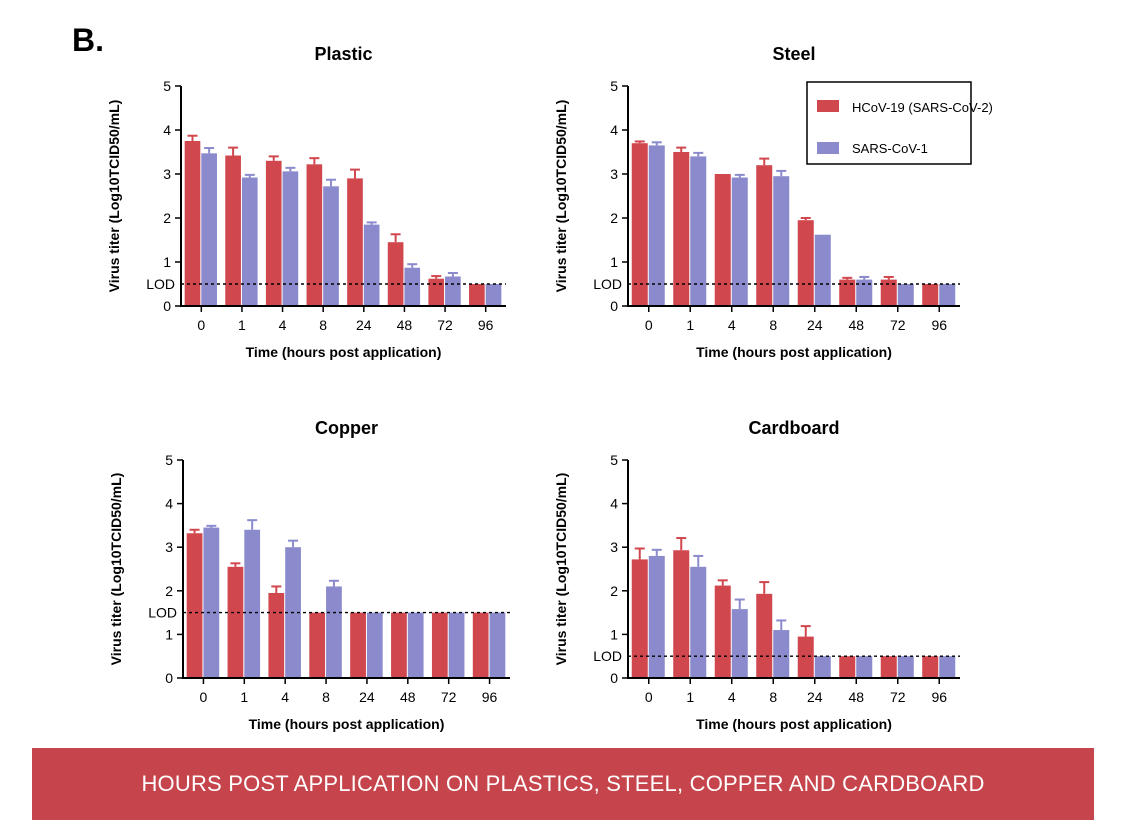 The height and width of the screenshot is (828, 1126). Describe the element at coordinates (922, 107) in the screenshot. I see `legend-label-hcov19: HCoV-19 (SARS-CoV-2)` at that location.